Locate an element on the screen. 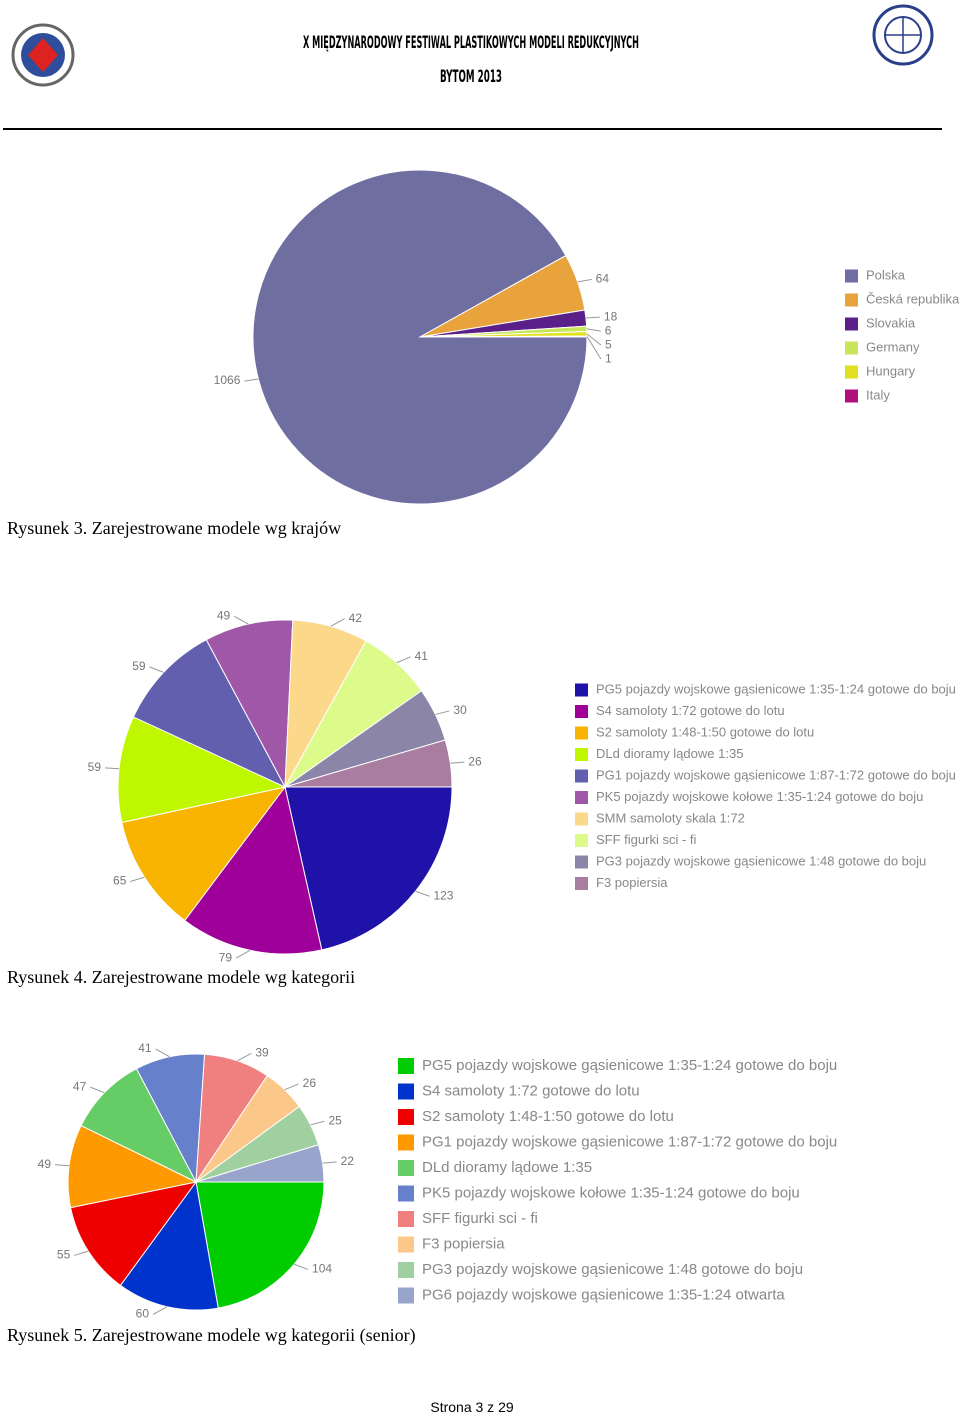 The height and width of the screenshot is (1418, 960). header-subtitle: BYTOM 2013 is located at coordinates (471, 77).